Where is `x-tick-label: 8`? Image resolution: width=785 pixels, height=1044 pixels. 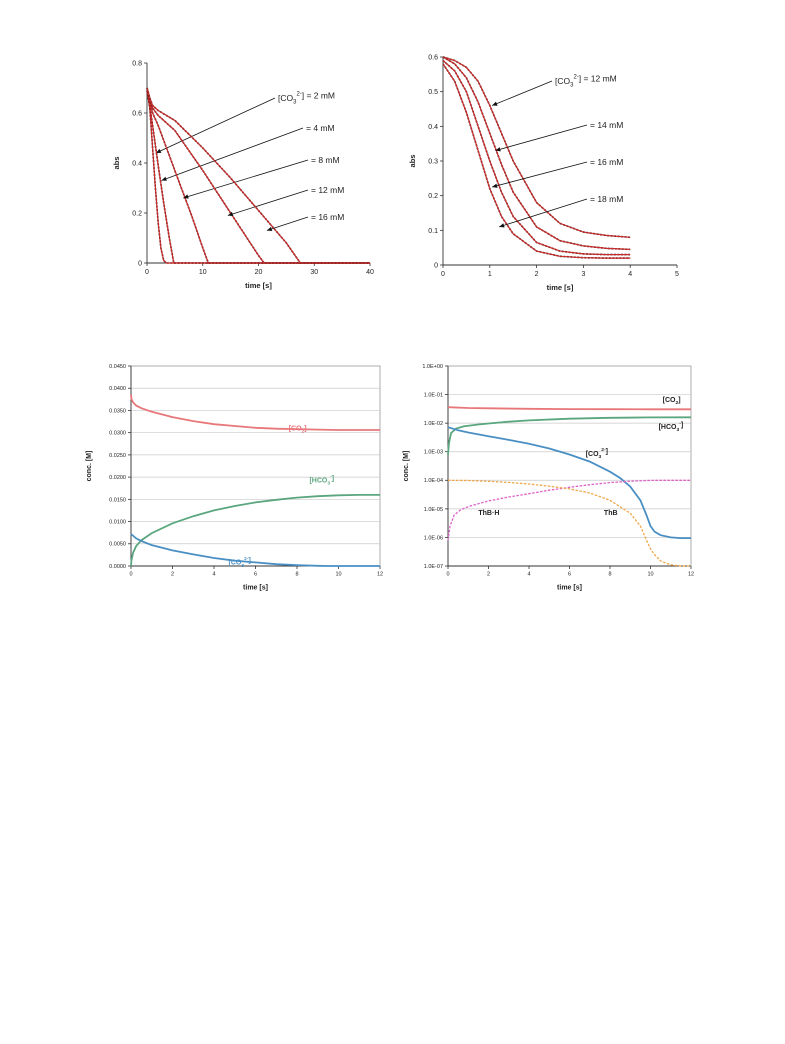 x-tick-label: 8 is located at coordinates (296, 575).